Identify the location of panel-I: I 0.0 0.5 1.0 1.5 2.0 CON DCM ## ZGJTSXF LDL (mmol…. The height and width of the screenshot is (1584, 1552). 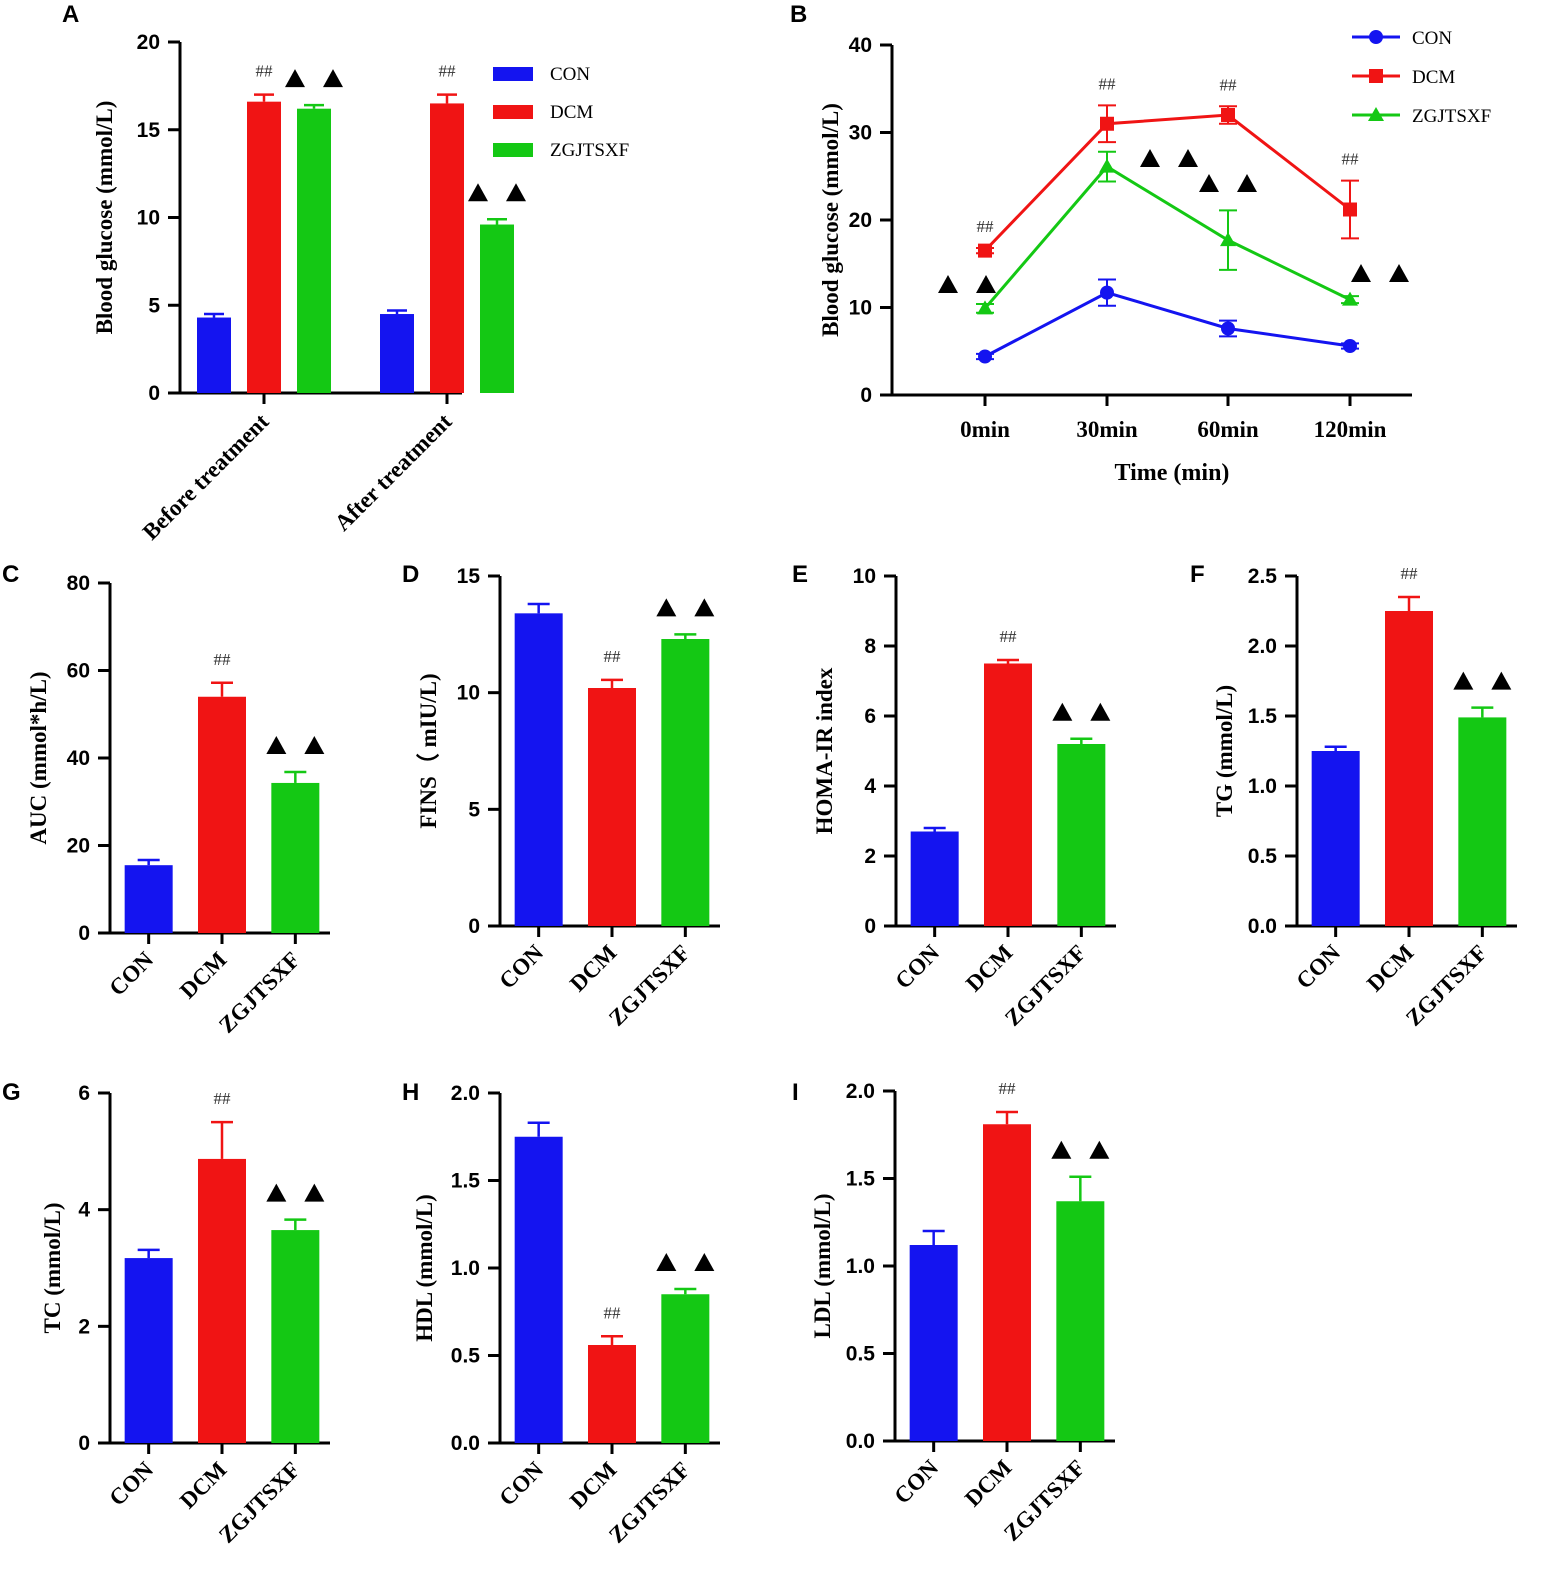
(953, 1312).